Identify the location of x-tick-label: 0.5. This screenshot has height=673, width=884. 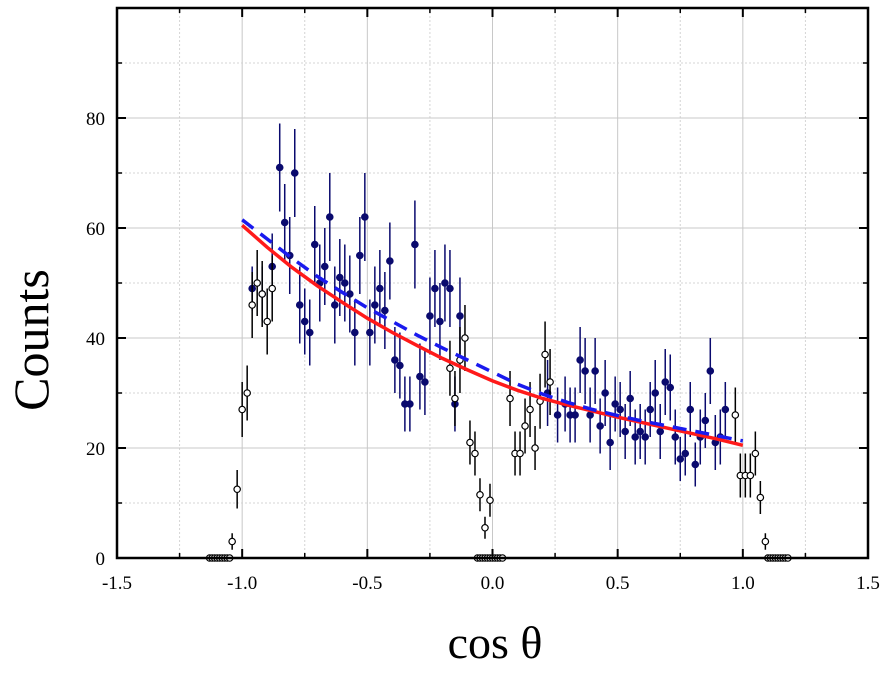
(618, 583).